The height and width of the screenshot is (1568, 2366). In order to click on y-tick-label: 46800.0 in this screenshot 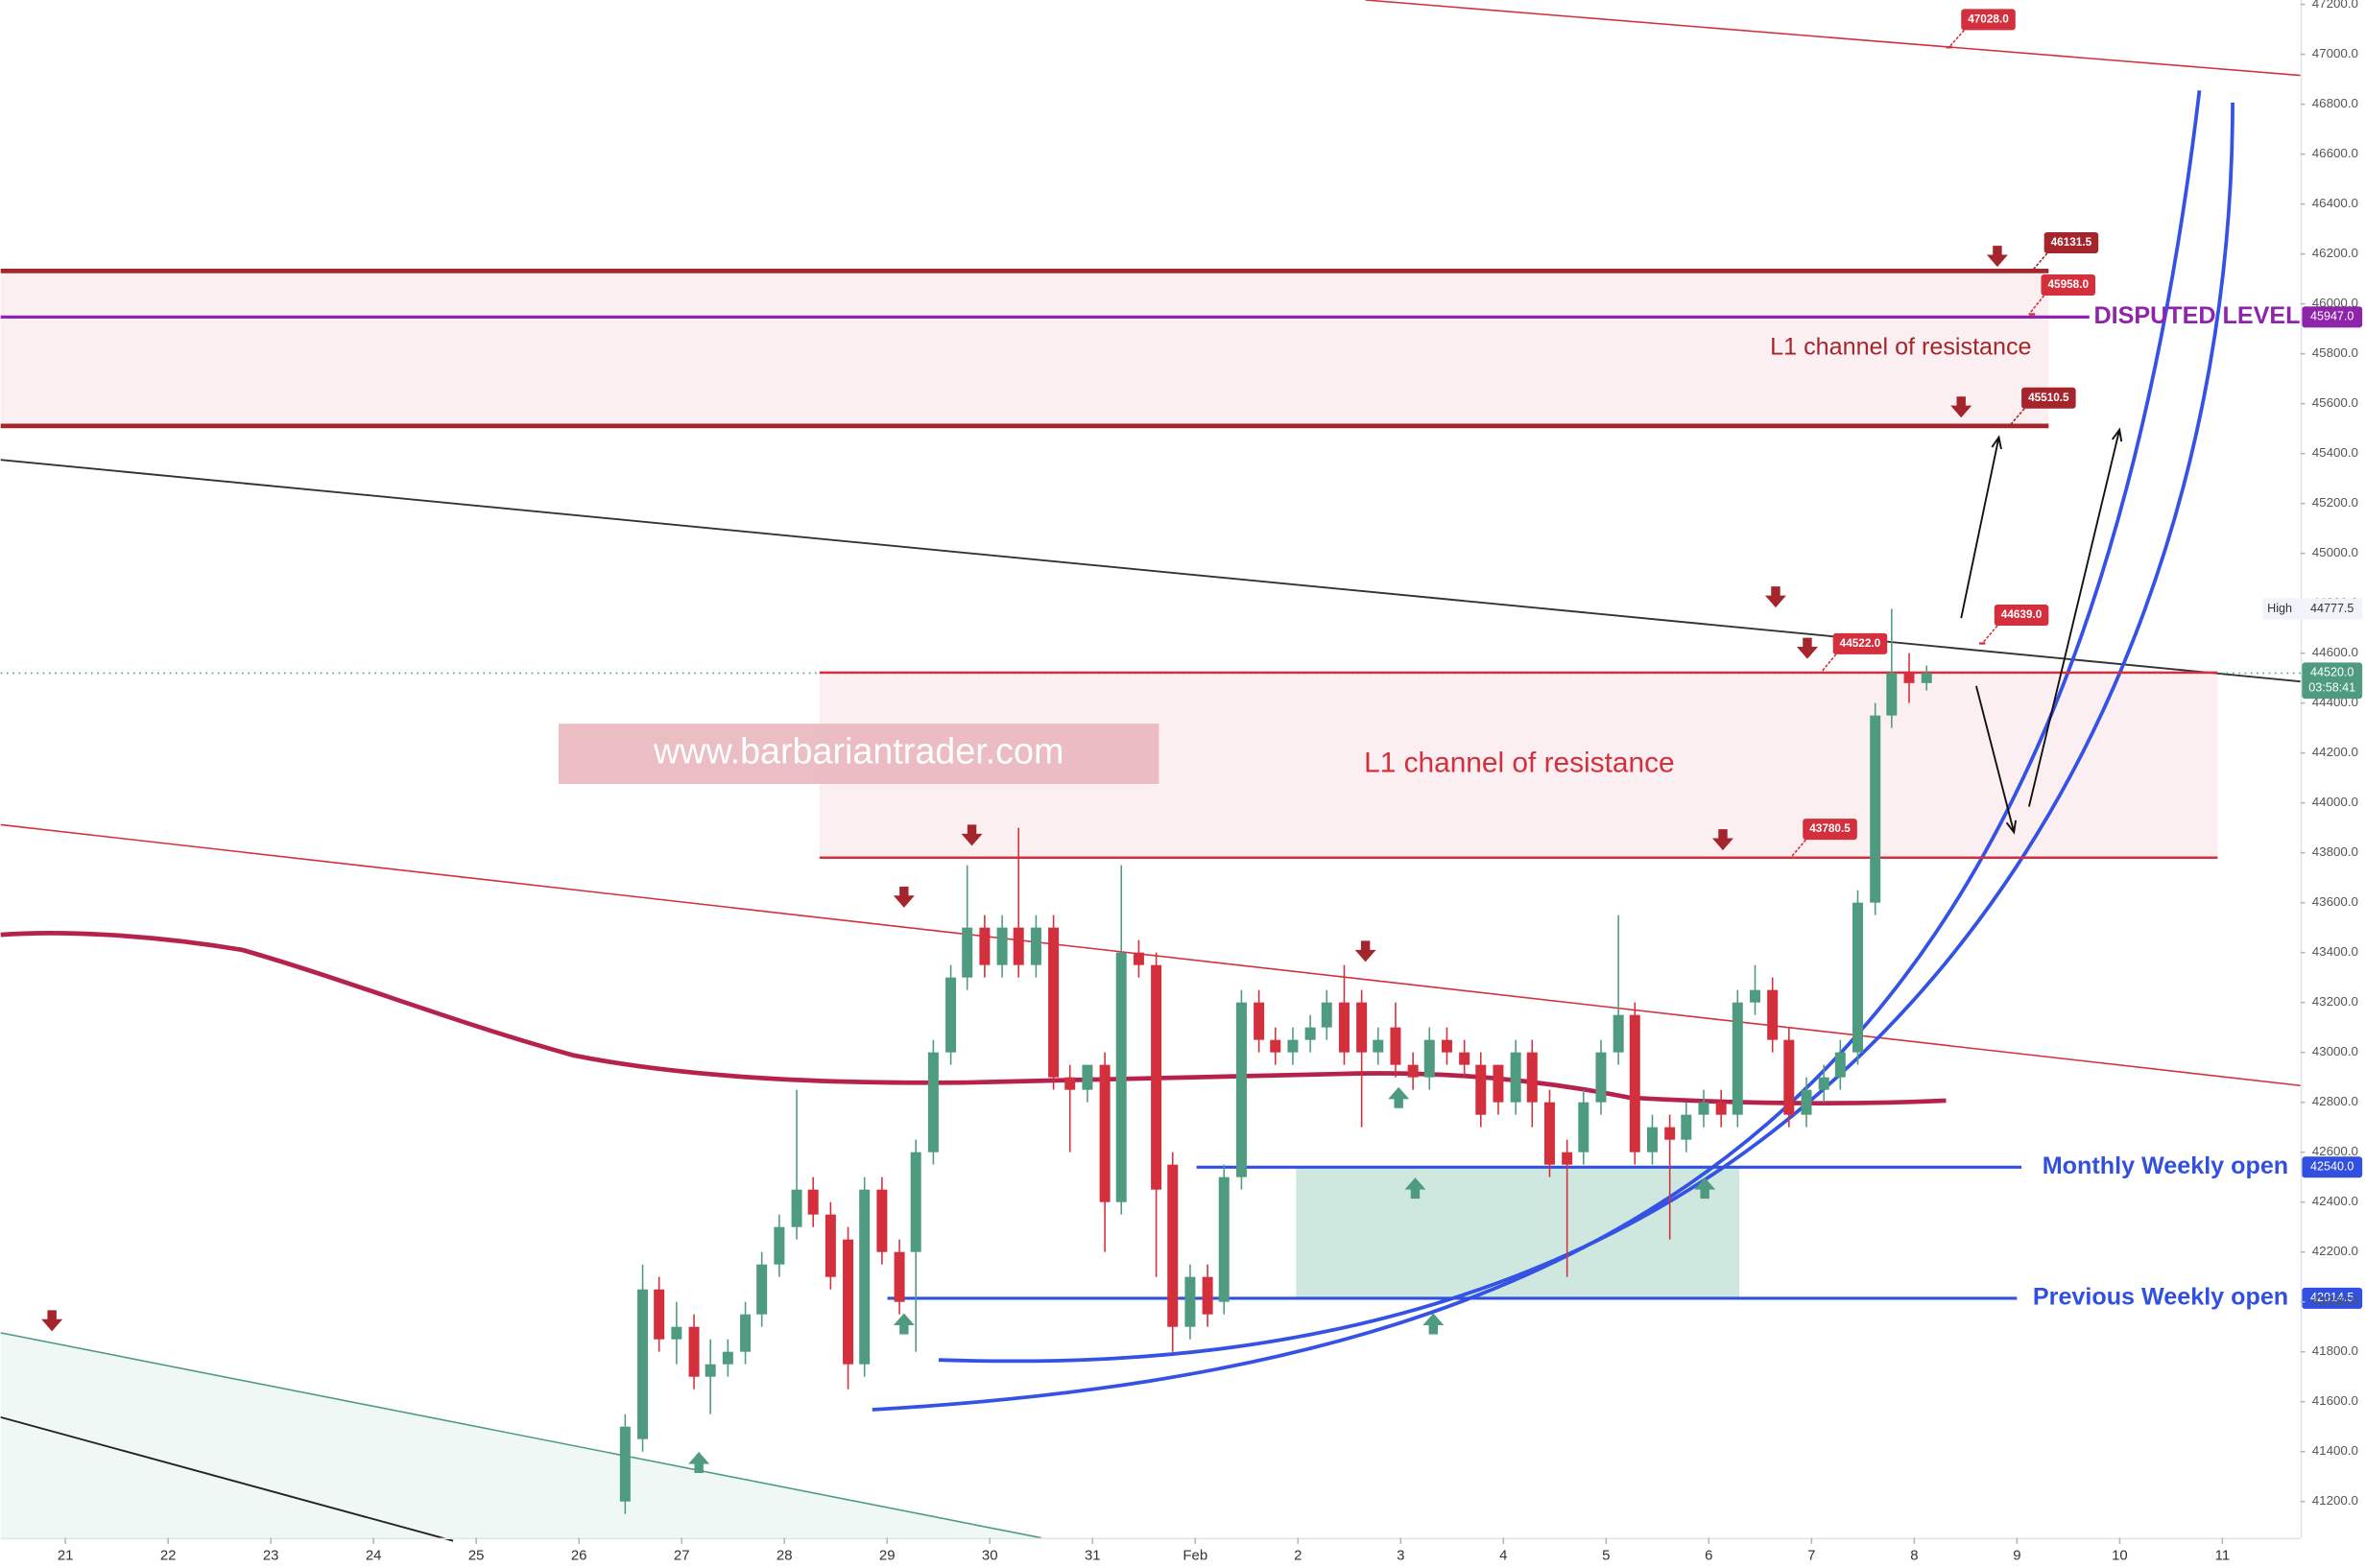, I will do `click(2335, 103)`.